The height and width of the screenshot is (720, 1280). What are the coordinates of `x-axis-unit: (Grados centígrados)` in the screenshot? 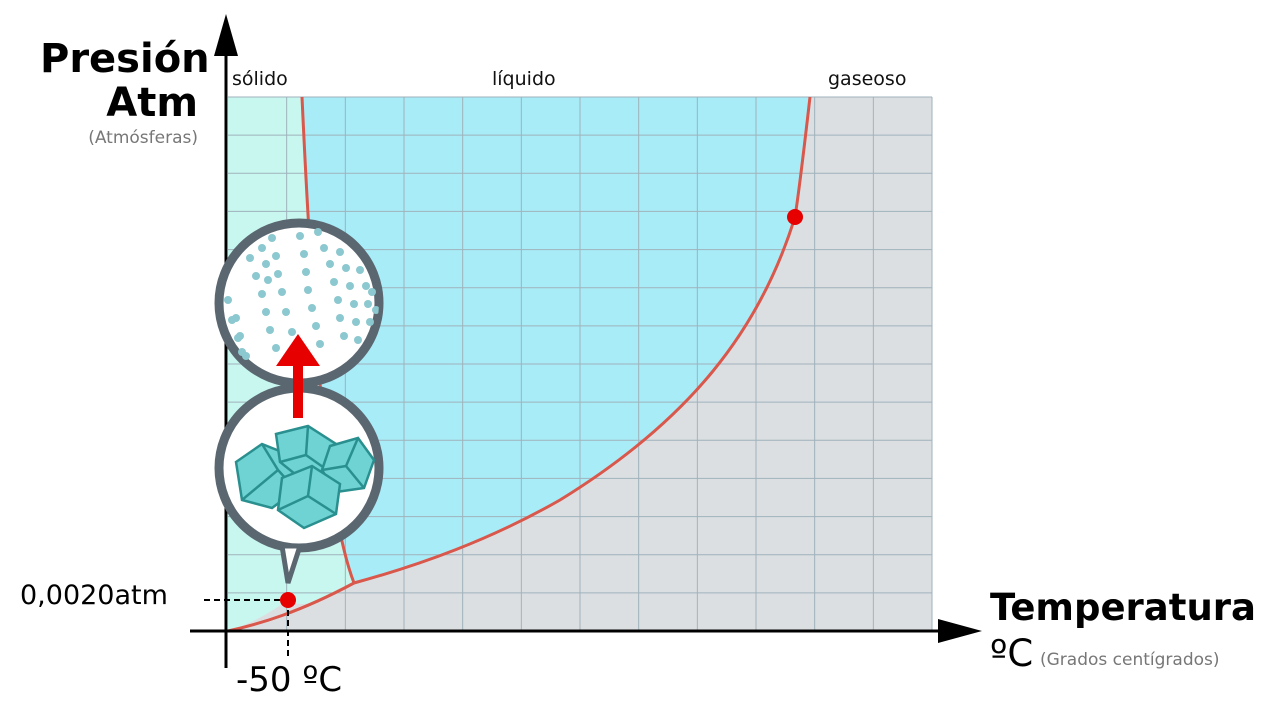 It's located at (1130, 660).